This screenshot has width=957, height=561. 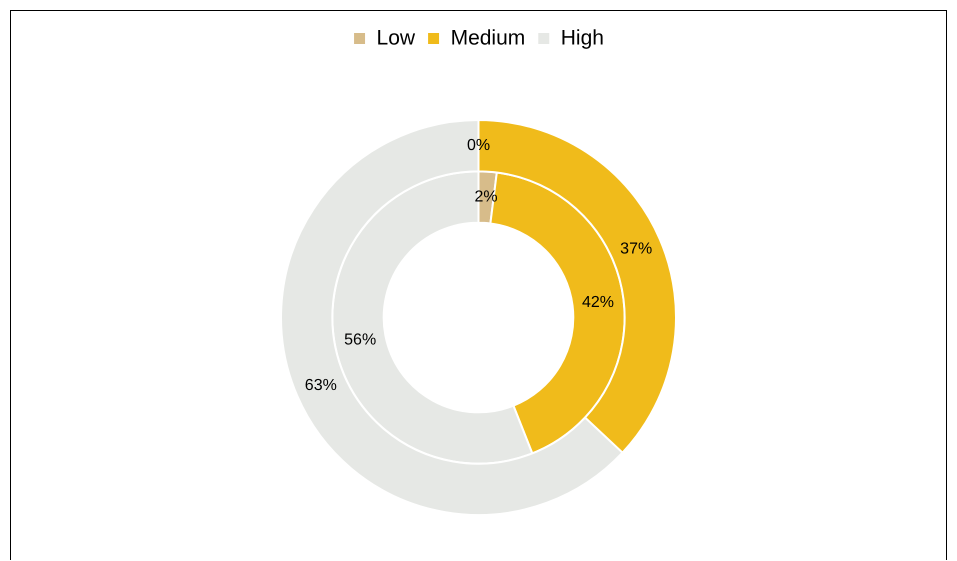 I want to click on legend-label: Medium, so click(x=488, y=38).